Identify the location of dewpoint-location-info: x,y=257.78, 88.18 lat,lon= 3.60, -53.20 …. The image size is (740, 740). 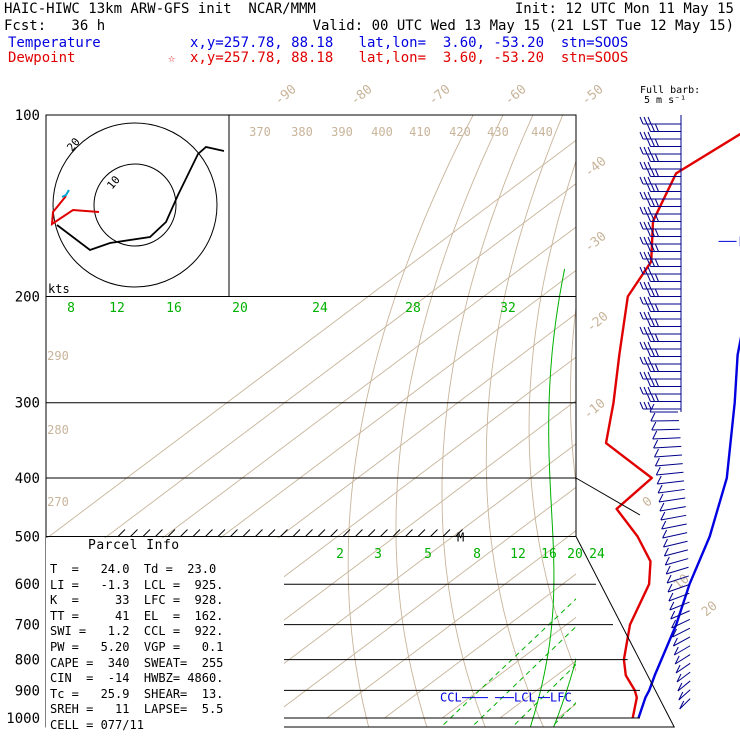
(409, 58).